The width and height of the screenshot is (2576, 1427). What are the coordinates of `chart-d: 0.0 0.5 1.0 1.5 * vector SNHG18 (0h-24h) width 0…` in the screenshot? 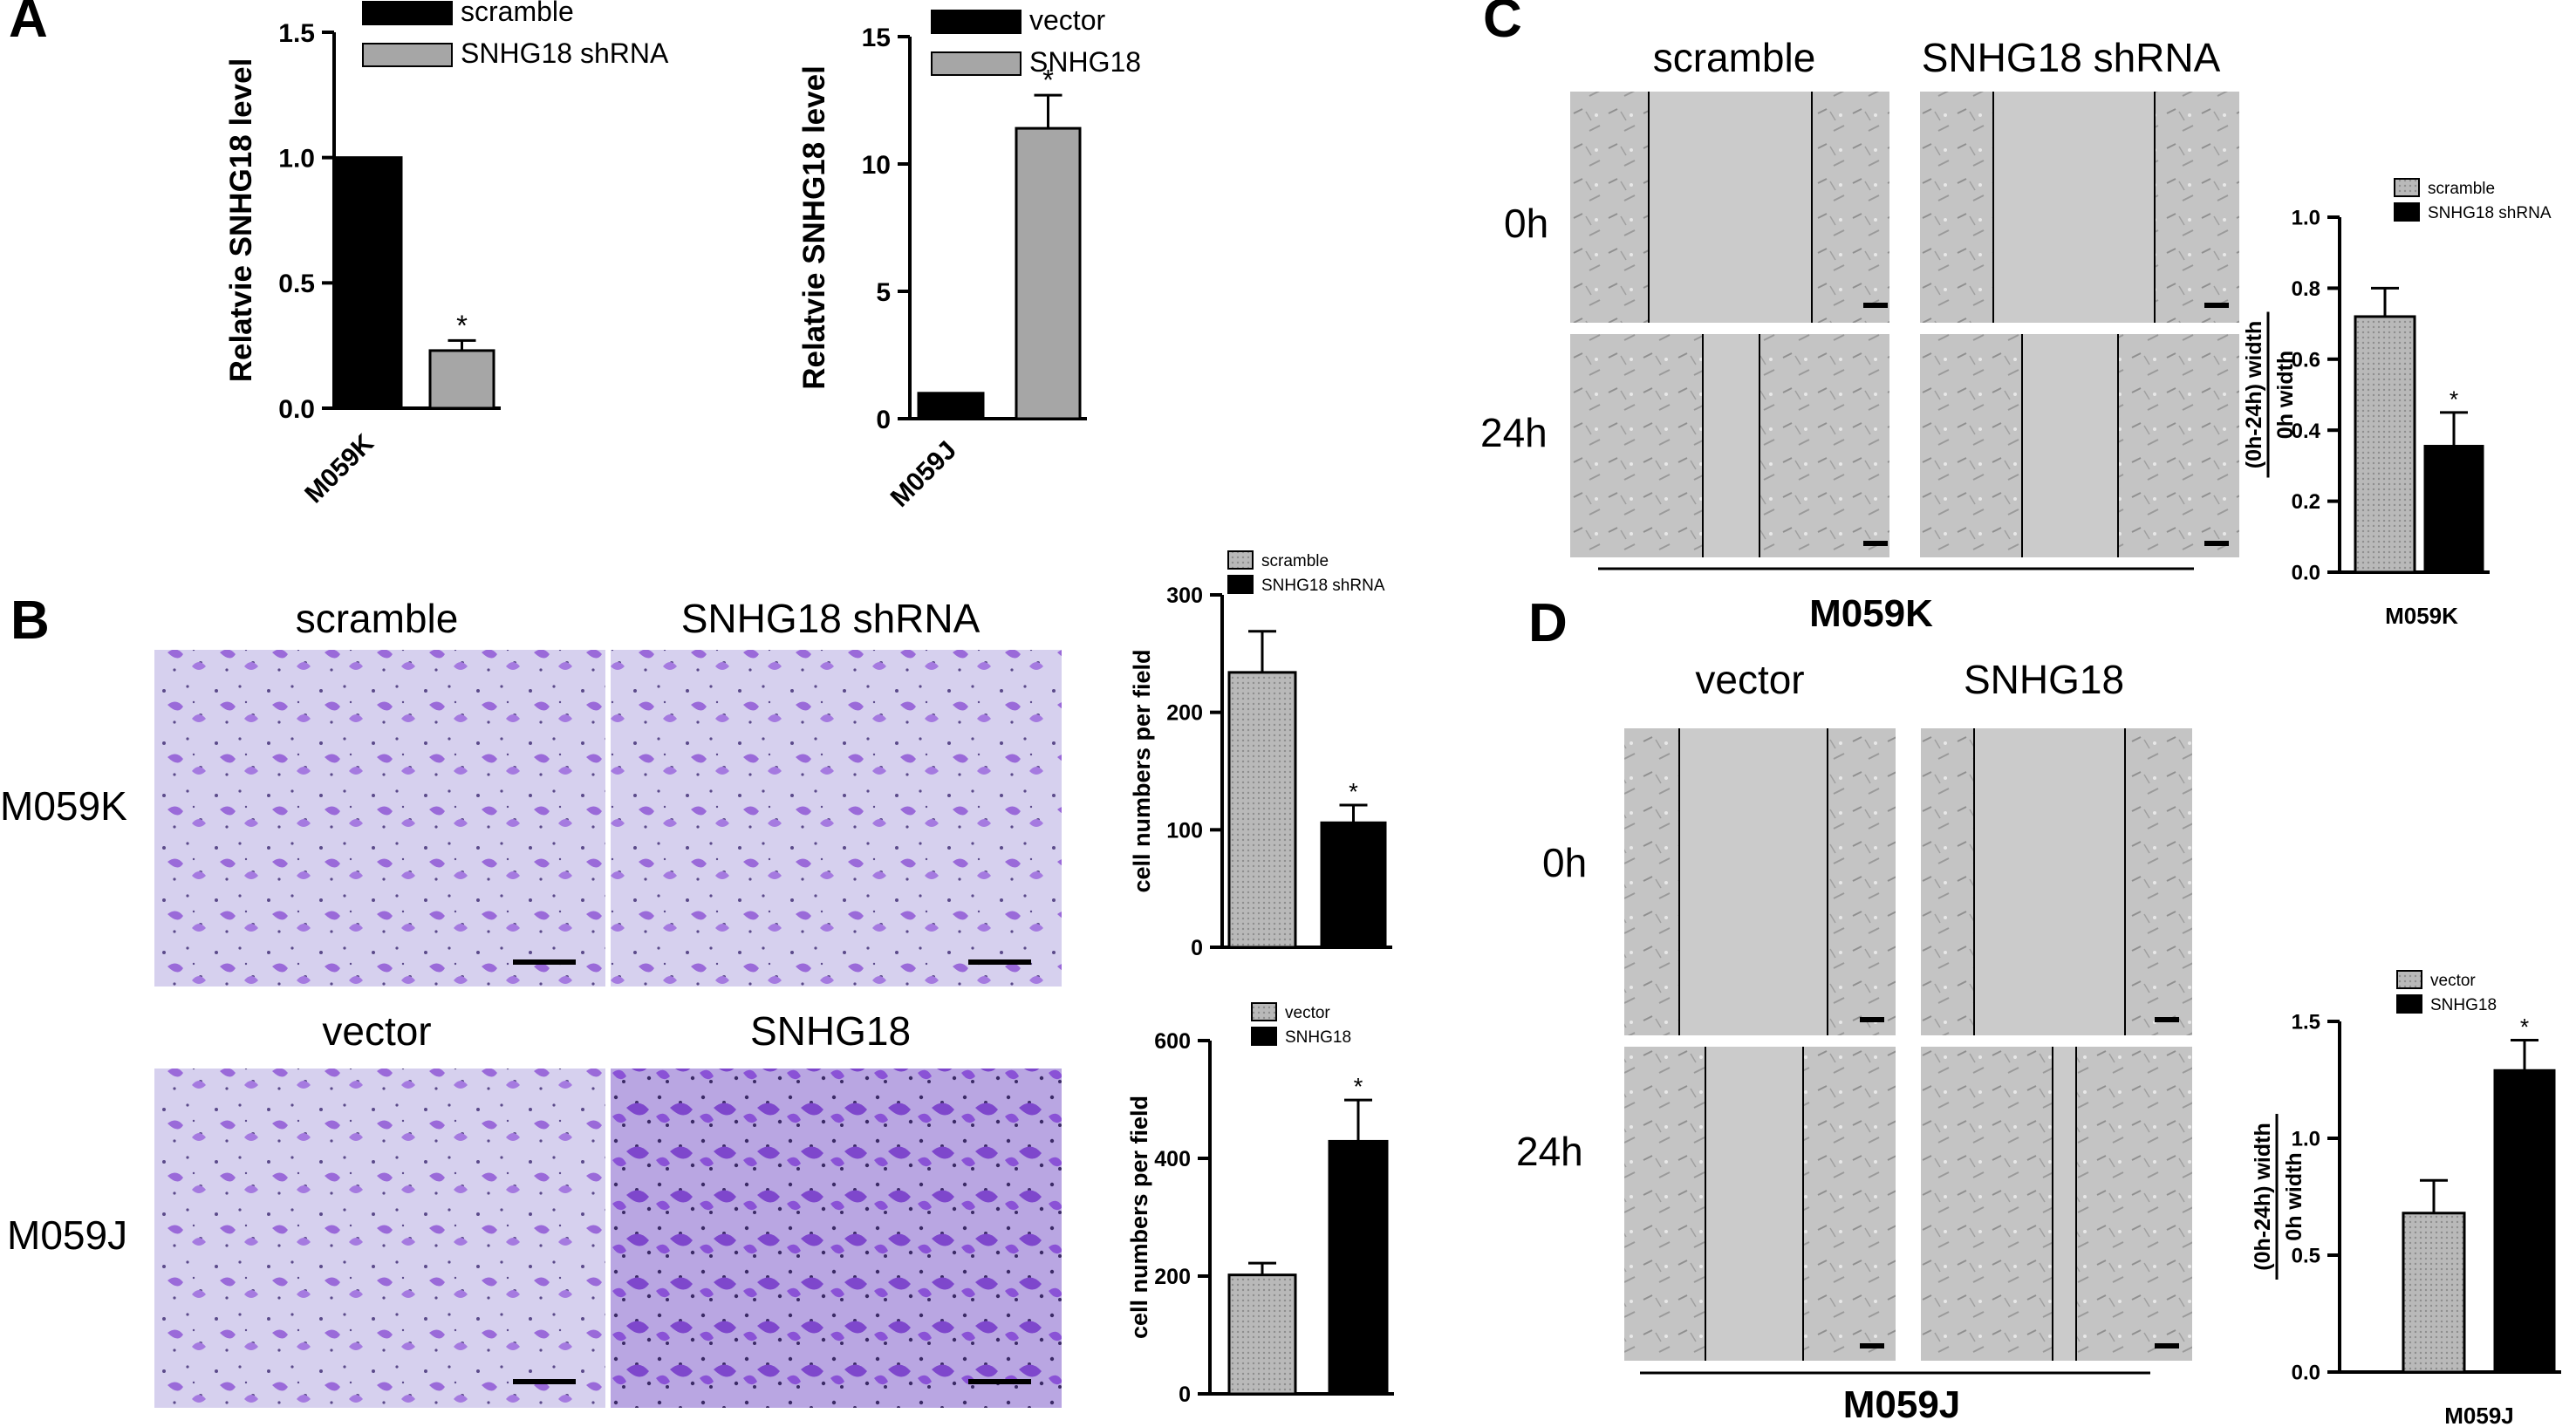 It's located at (2406, 1198).